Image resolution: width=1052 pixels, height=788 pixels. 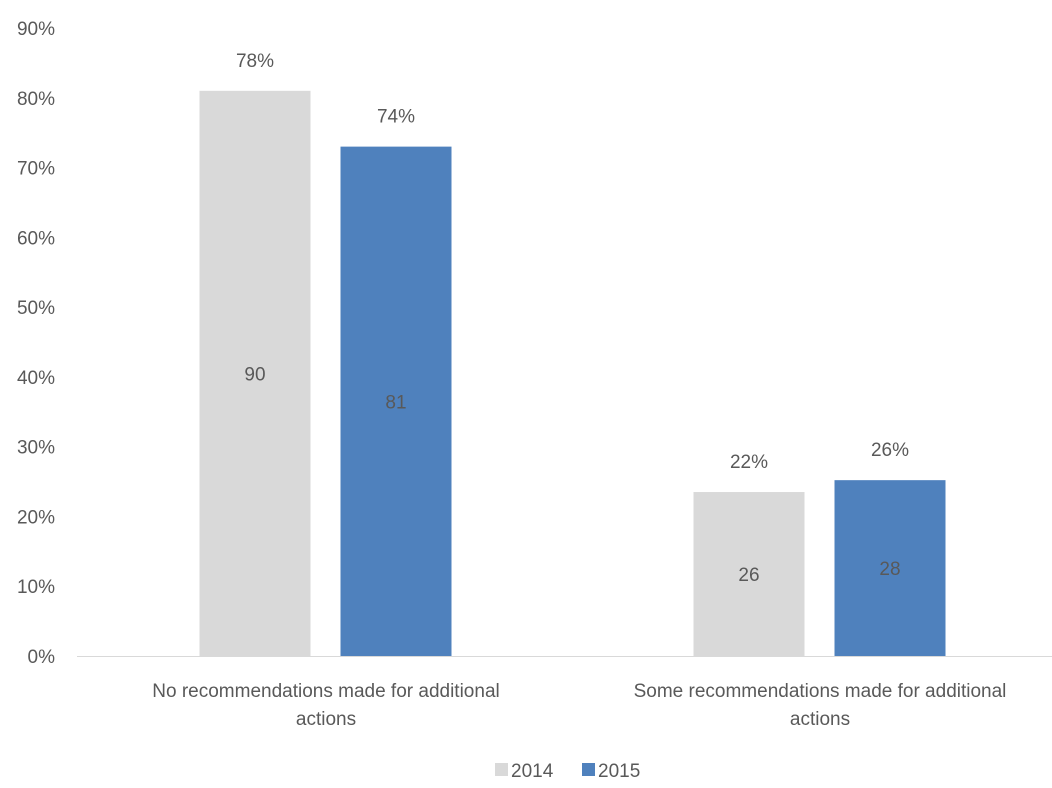 I want to click on bar-top-label: 26%, so click(x=890, y=450).